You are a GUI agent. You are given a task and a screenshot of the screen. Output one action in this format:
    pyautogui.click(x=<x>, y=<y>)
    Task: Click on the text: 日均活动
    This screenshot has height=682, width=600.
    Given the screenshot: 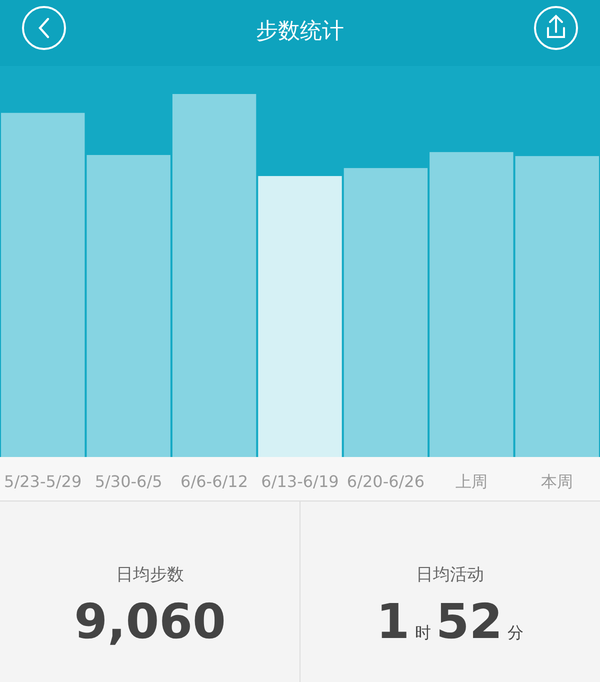 What is the action you would take?
    pyautogui.click(x=450, y=575)
    